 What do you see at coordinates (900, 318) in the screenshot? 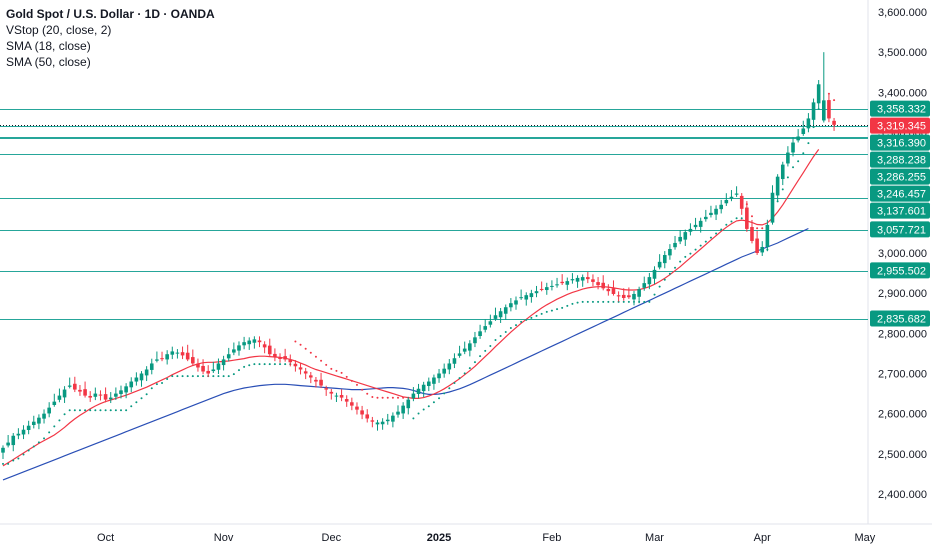
I see `level-badge: 2,835.682` at bounding box center [900, 318].